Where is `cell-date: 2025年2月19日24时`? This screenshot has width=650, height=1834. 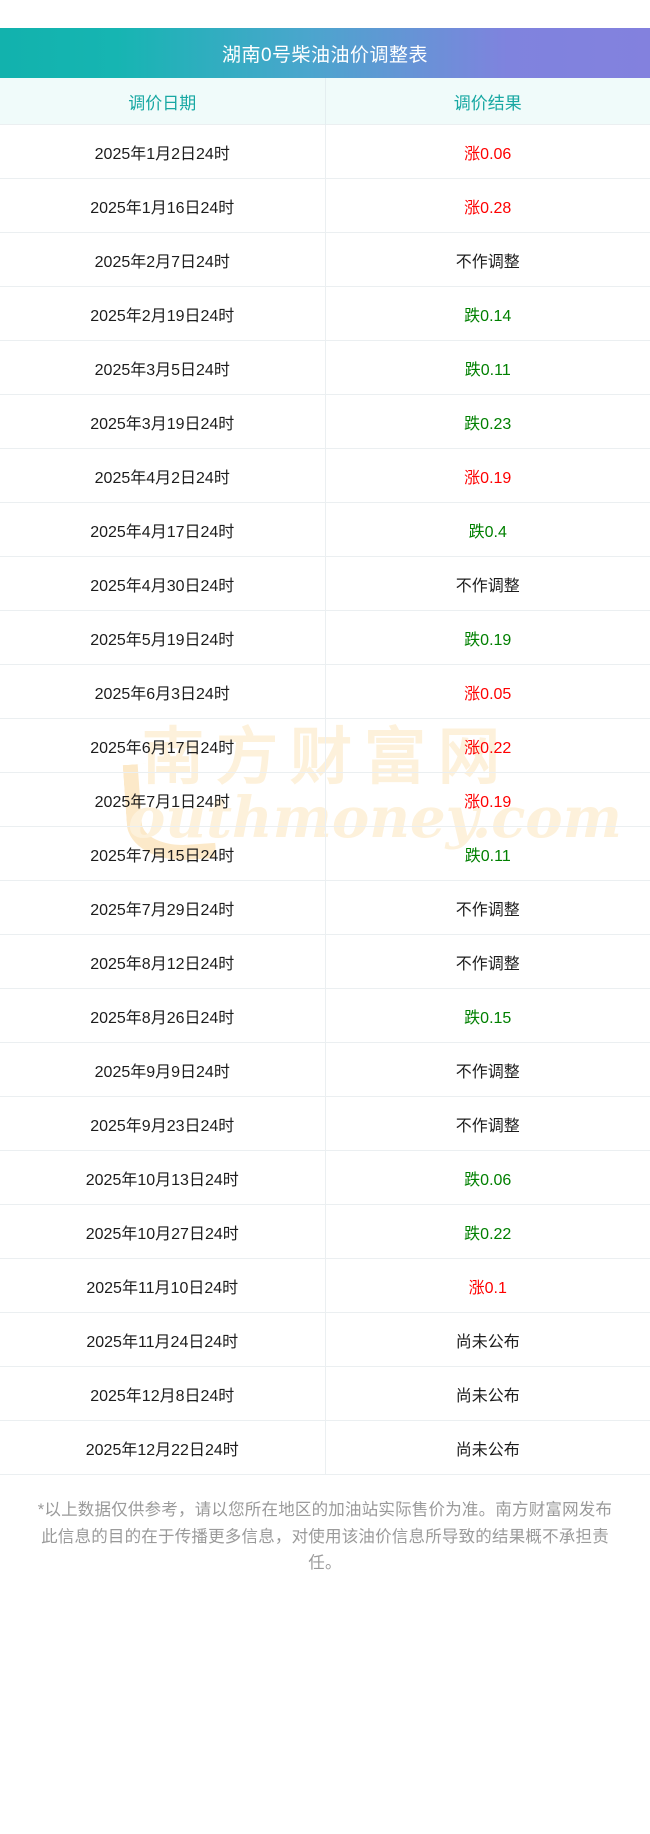 cell-date: 2025年2月19日24时 is located at coordinates (163, 313).